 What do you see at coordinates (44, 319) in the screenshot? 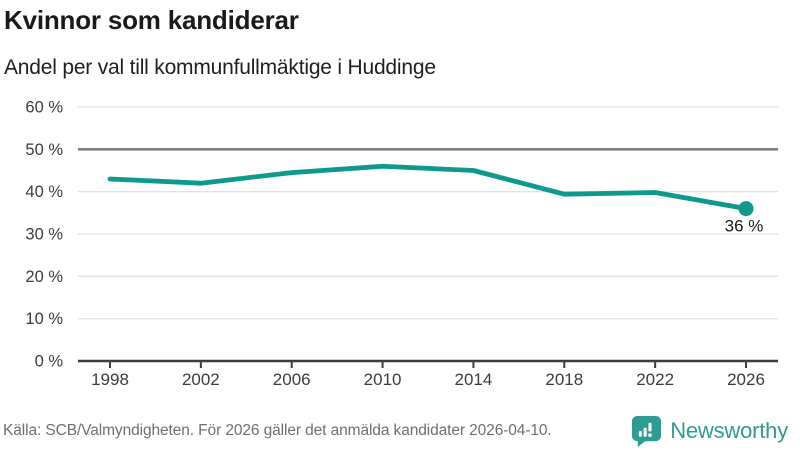
I see `y-axis-label: 10 %` at bounding box center [44, 319].